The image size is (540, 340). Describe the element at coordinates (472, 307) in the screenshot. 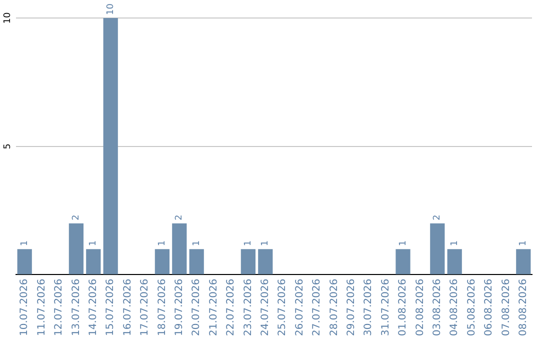

I see `x-tick-label: 05.08.2026` at that location.